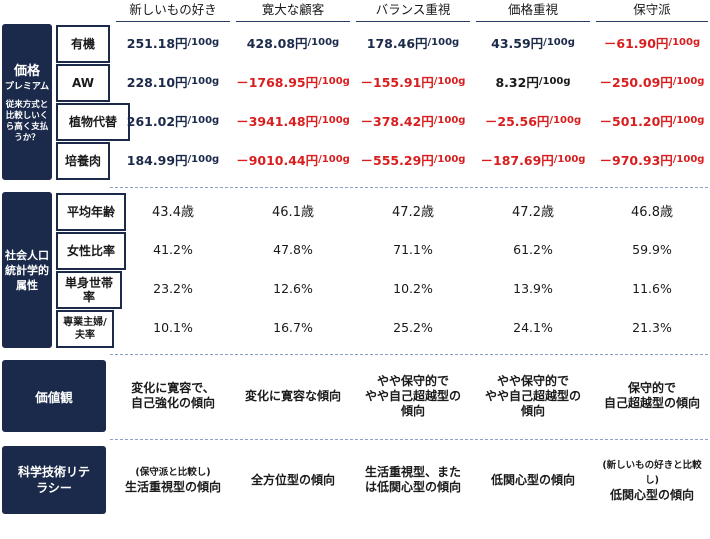 The height and width of the screenshot is (539, 710). What do you see at coordinates (517, 160) in the screenshot?
I see `price-value: －187.69円` at bounding box center [517, 160].